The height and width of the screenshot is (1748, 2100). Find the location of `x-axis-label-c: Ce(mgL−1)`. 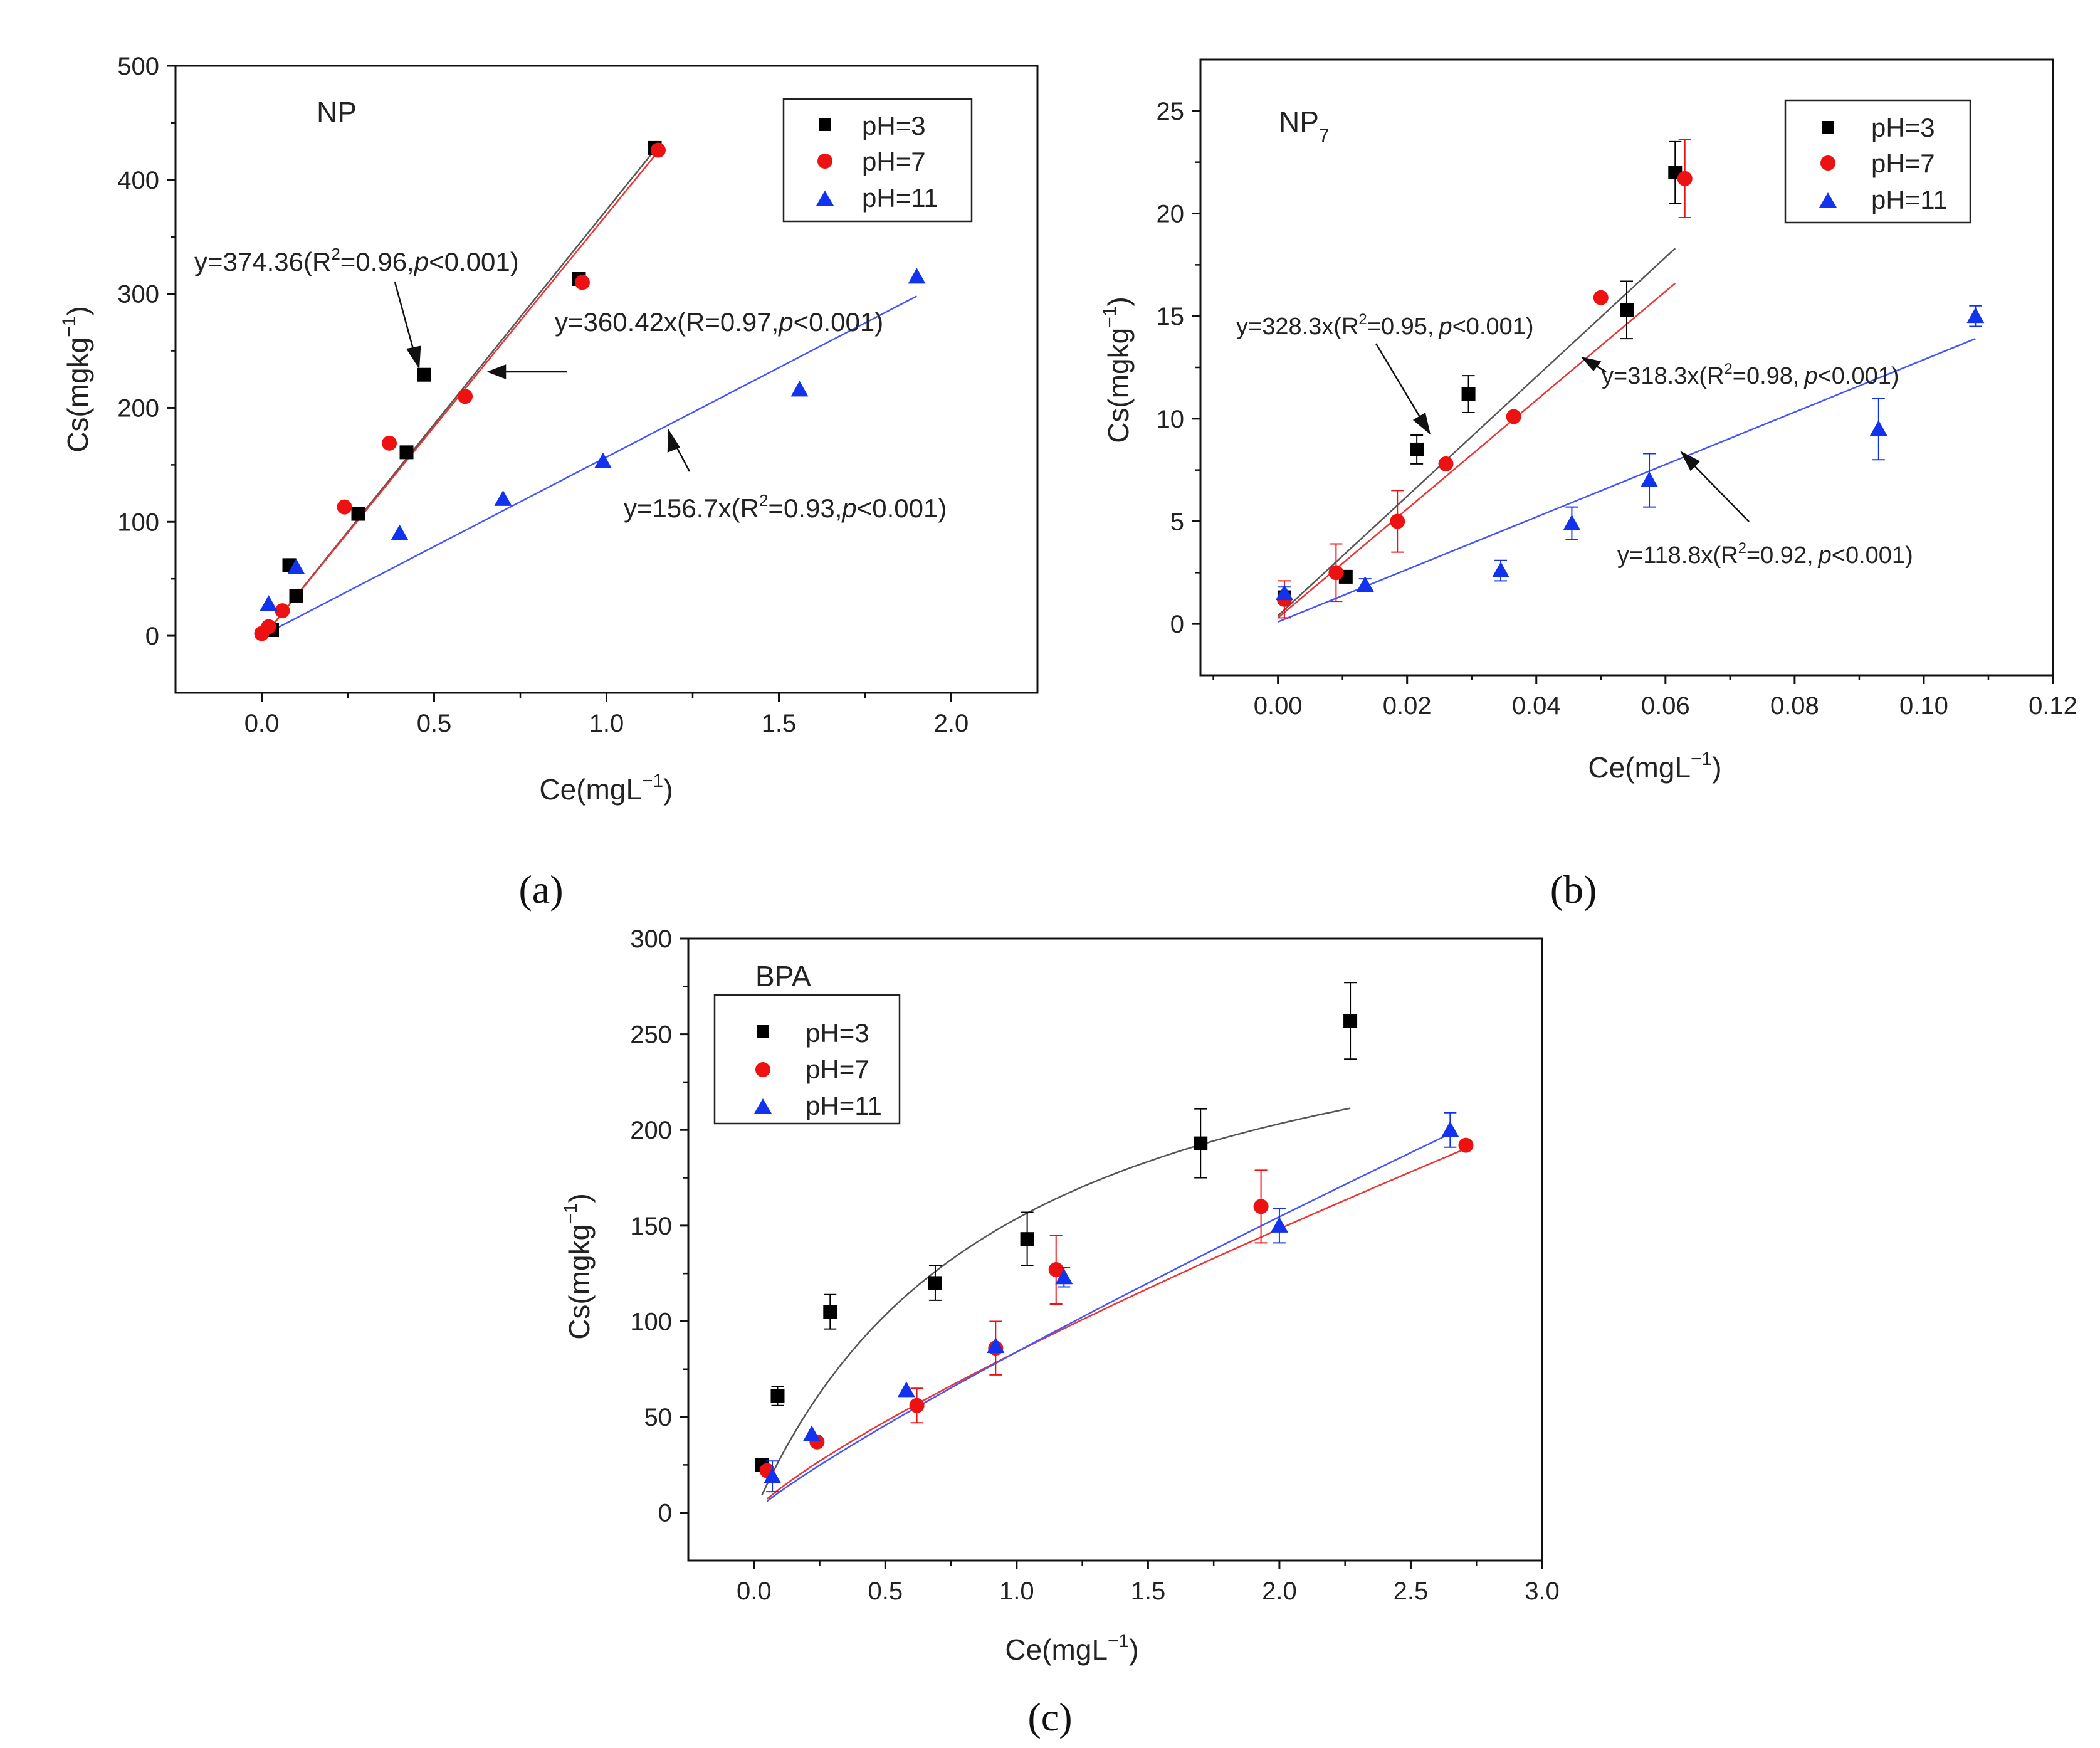

x-axis-label-c: Ce(mgL−1) is located at coordinates (1072, 1648).